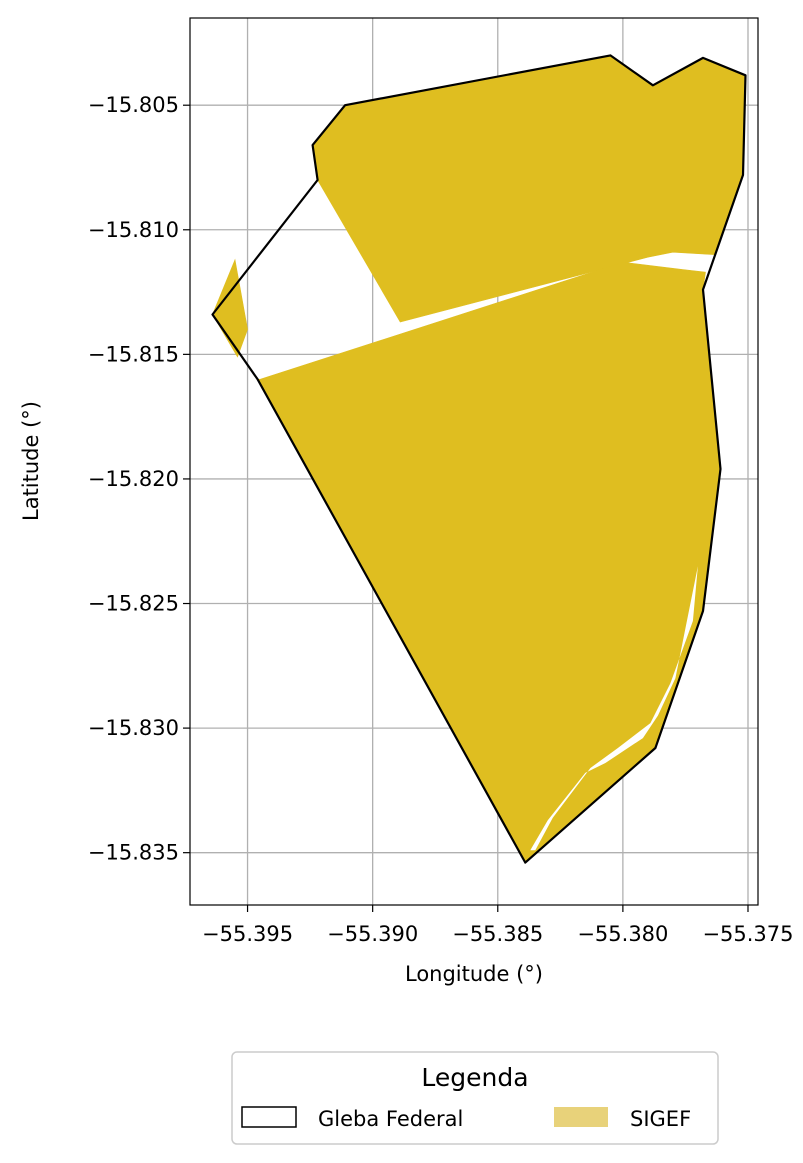 The width and height of the screenshot is (803, 1163). What do you see at coordinates (474, 1077) in the screenshot?
I see `legend-title: Legenda` at bounding box center [474, 1077].